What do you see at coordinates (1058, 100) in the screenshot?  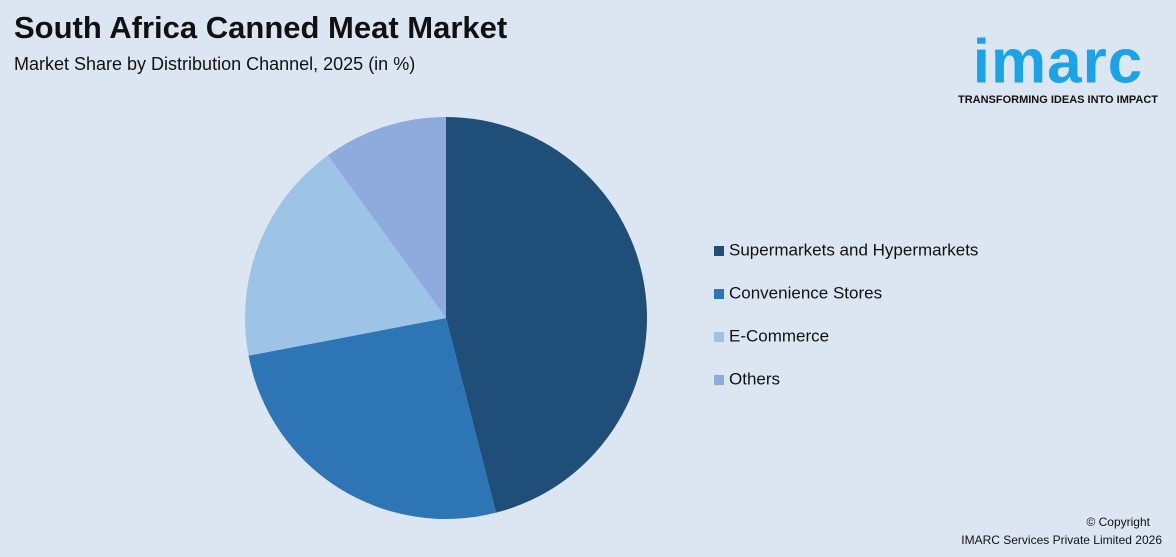 I see `logo-tagline: TRANSFORMING IDEAS INTO IMPACT` at bounding box center [1058, 100].